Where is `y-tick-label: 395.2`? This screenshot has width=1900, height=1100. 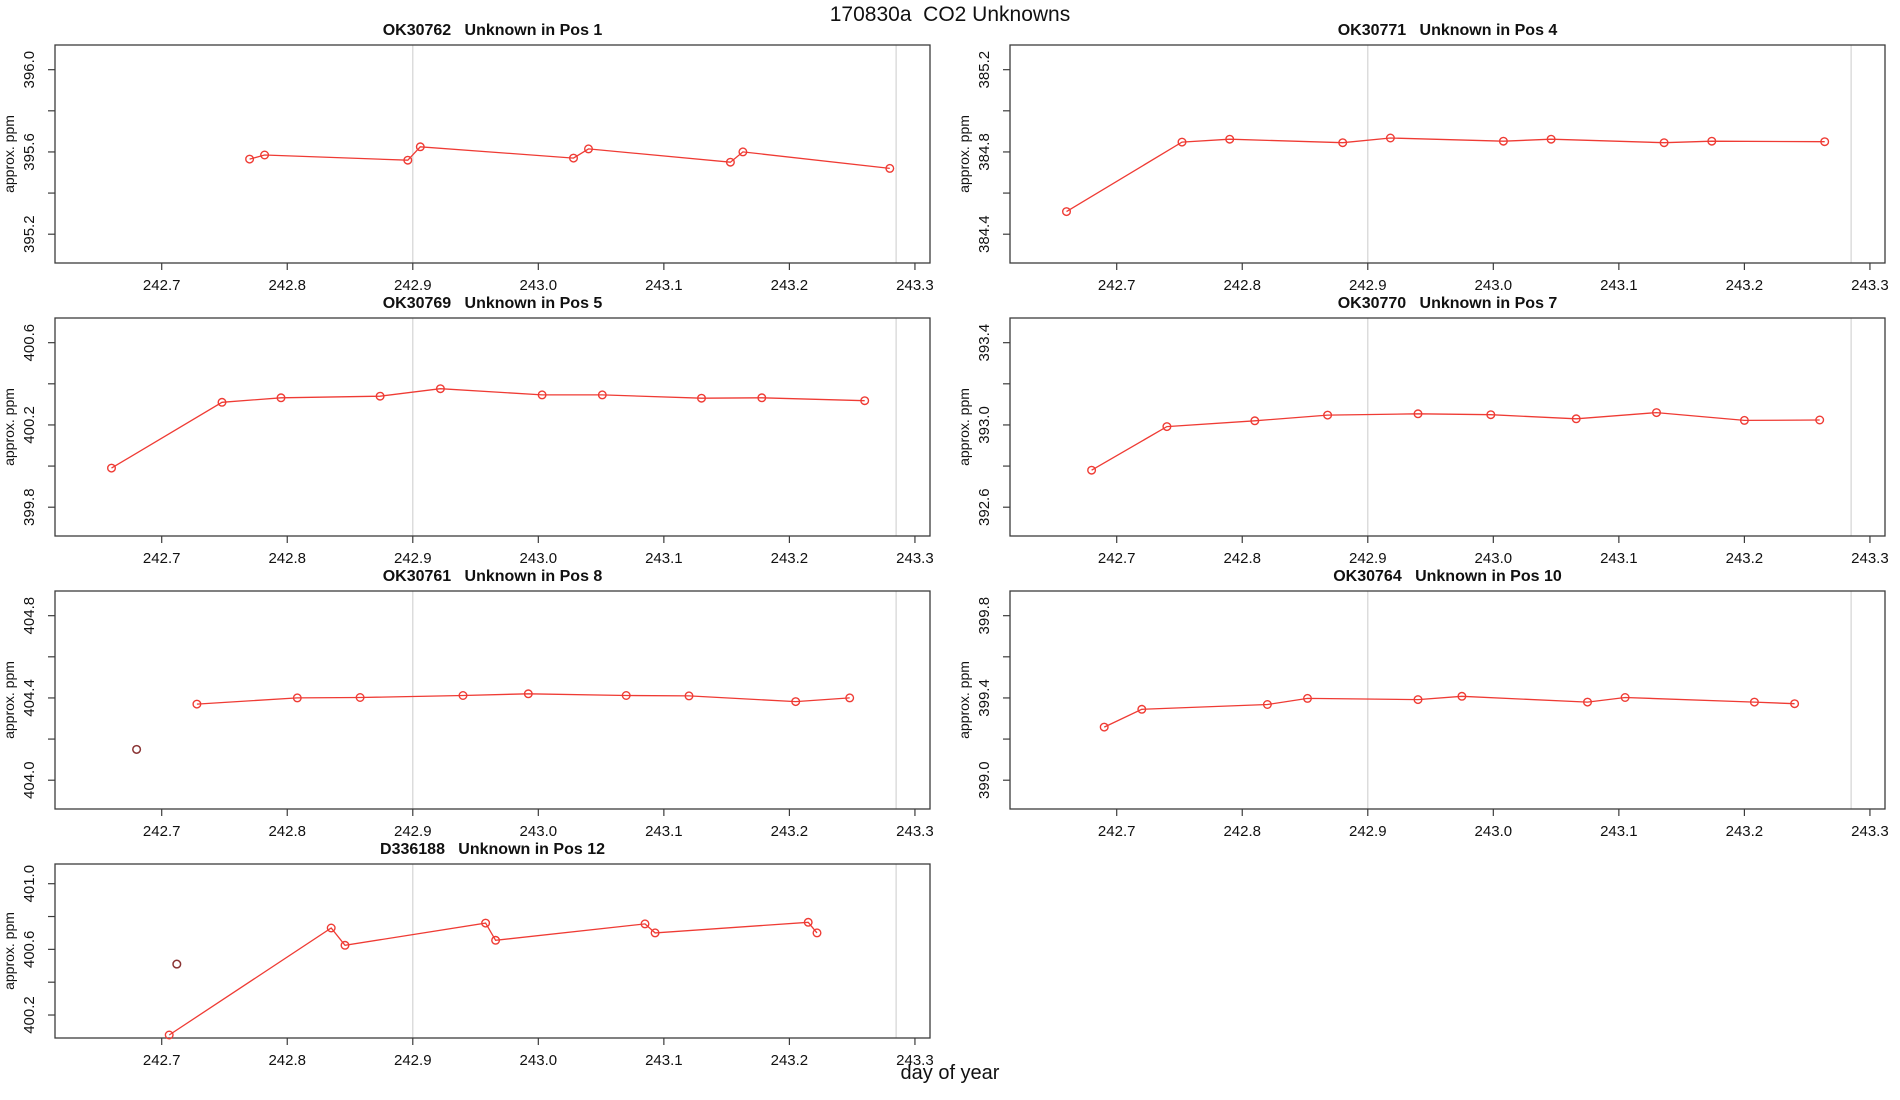
y-tick-label: 395.2 is located at coordinates (29, 234).